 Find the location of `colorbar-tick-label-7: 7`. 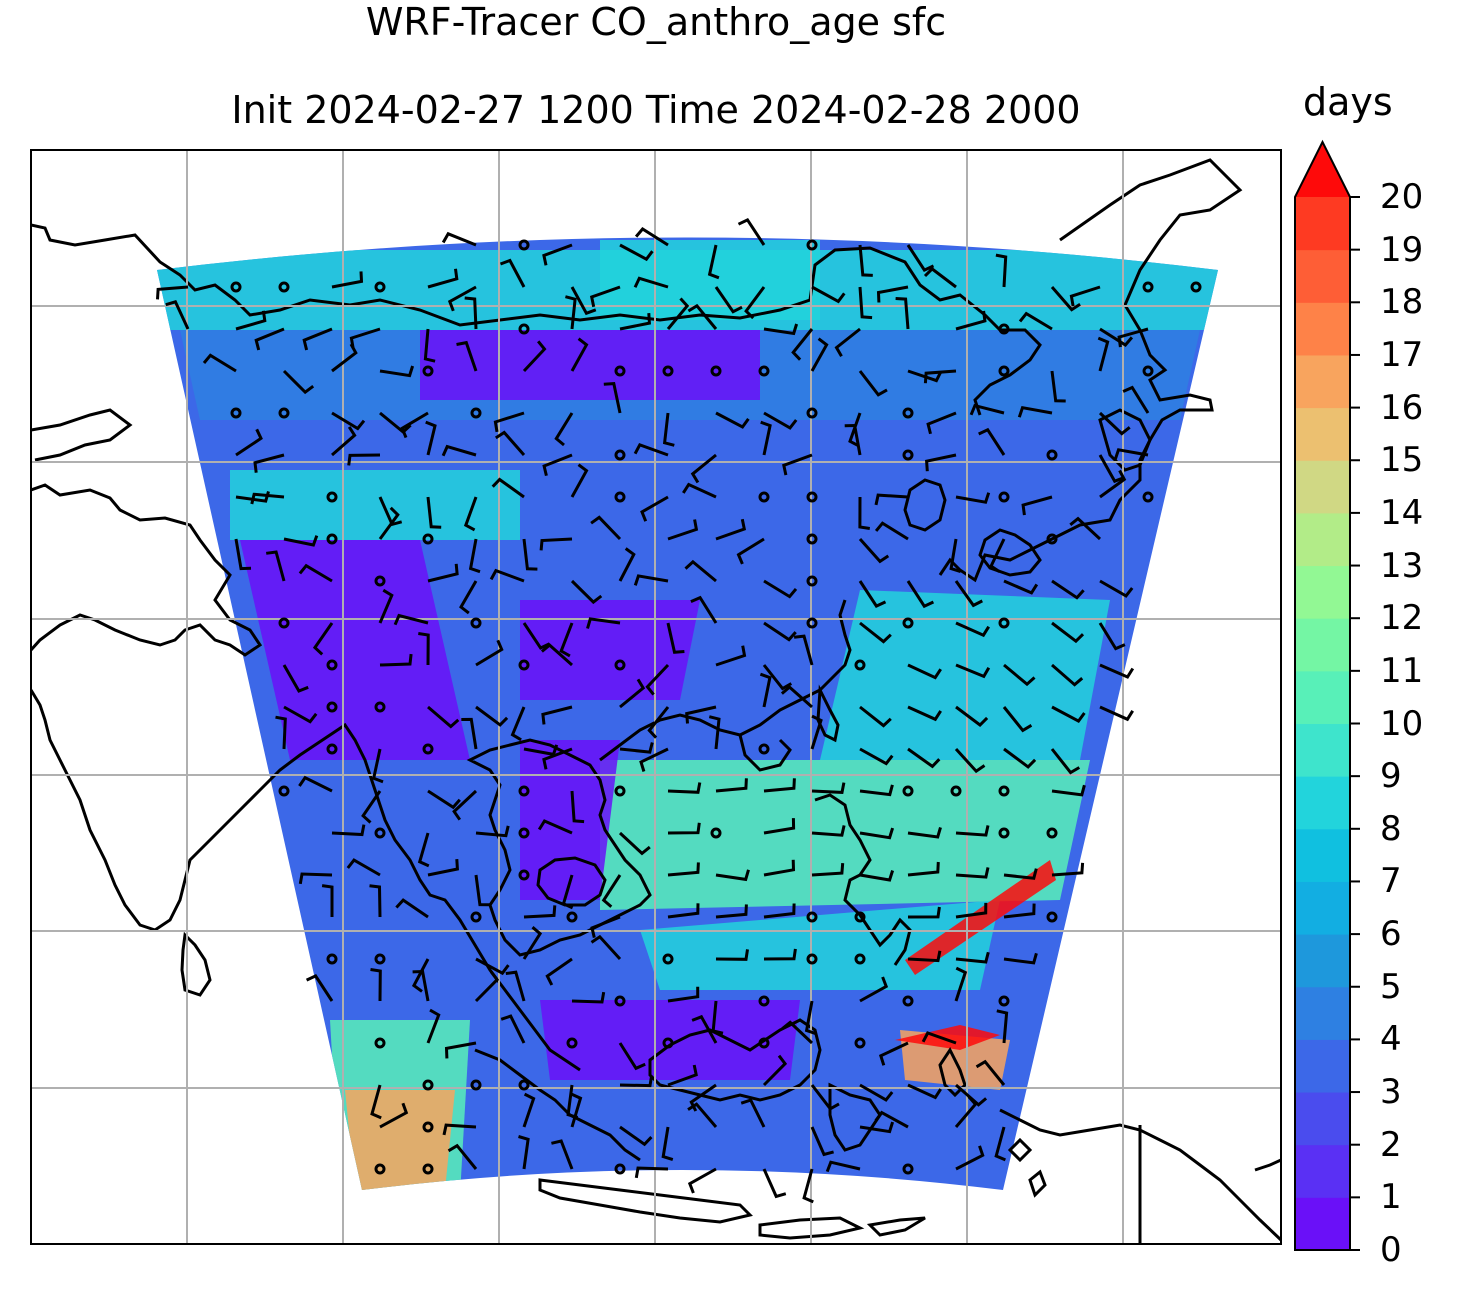

colorbar-tick-label-7: 7 is located at coordinates (1391, 881).